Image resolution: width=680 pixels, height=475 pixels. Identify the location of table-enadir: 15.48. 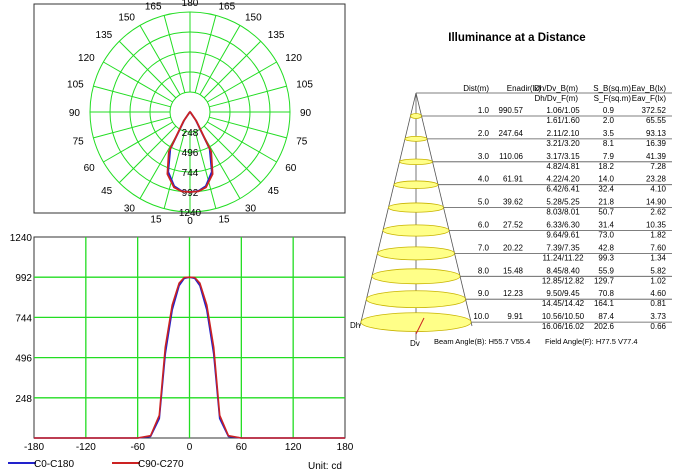
(513, 270).